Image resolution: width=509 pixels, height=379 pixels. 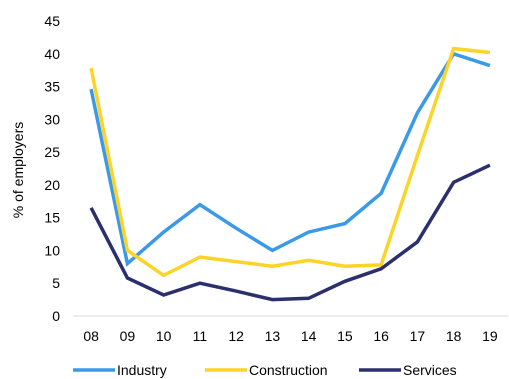 What do you see at coordinates (128, 336) in the screenshot?
I see `x-tick-label: 09` at bounding box center [128, 336].